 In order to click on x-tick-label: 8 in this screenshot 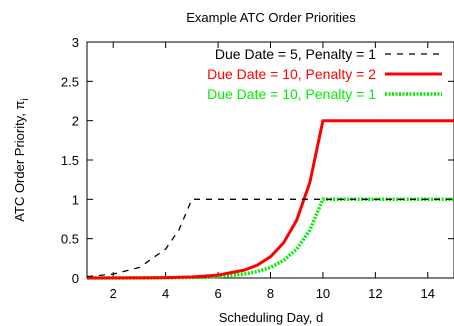, I will do `click(270, 293)`.